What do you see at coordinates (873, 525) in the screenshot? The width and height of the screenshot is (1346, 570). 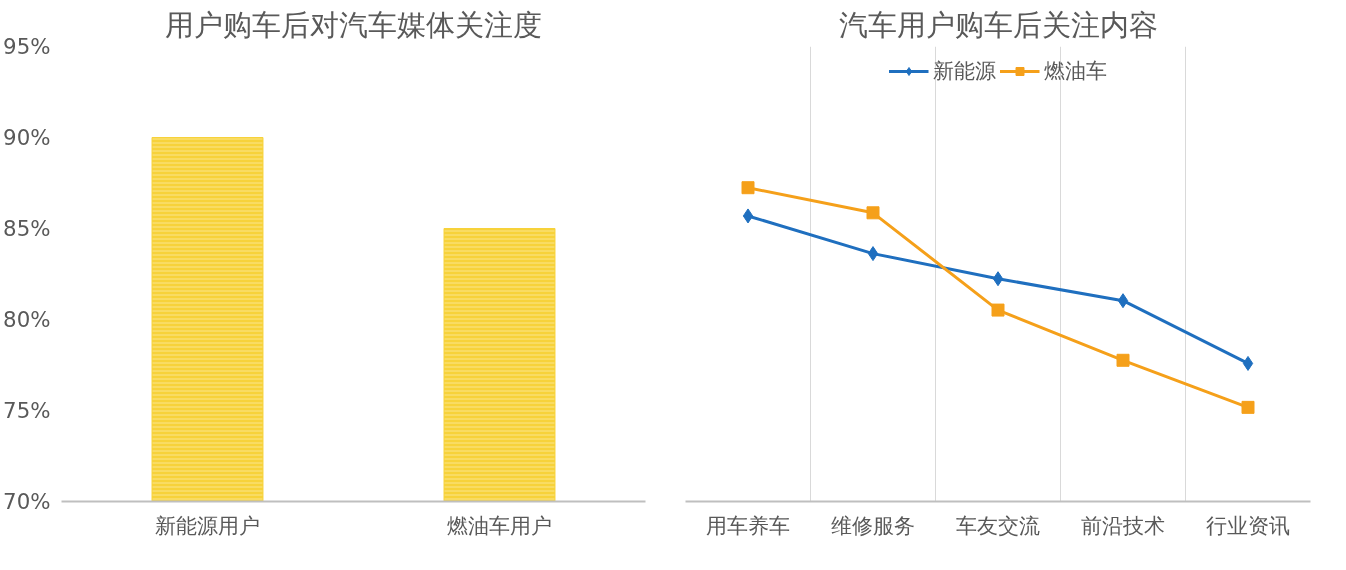 I see `x-tick-label: 维修服务` at bounding box center [873, 525].